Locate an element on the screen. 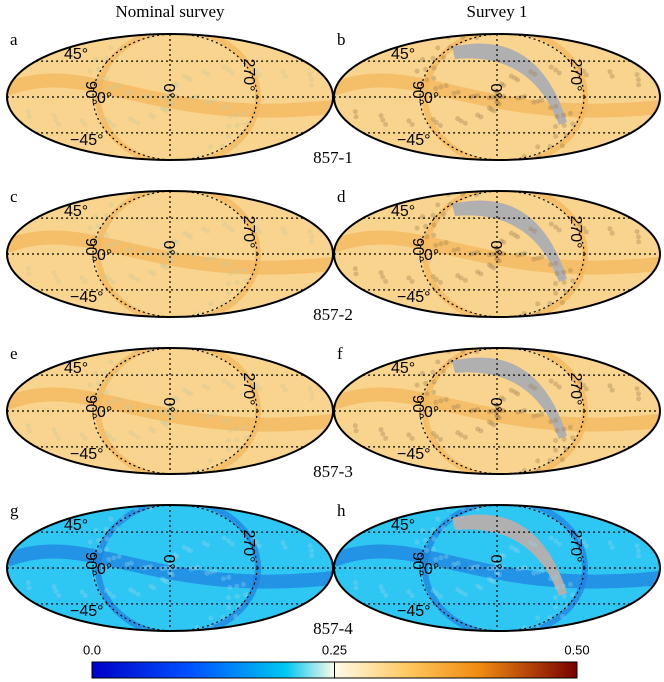 Image resolution: width=664 pixels, height=682 pixels. missing-data is located at coordinates (509, 555).